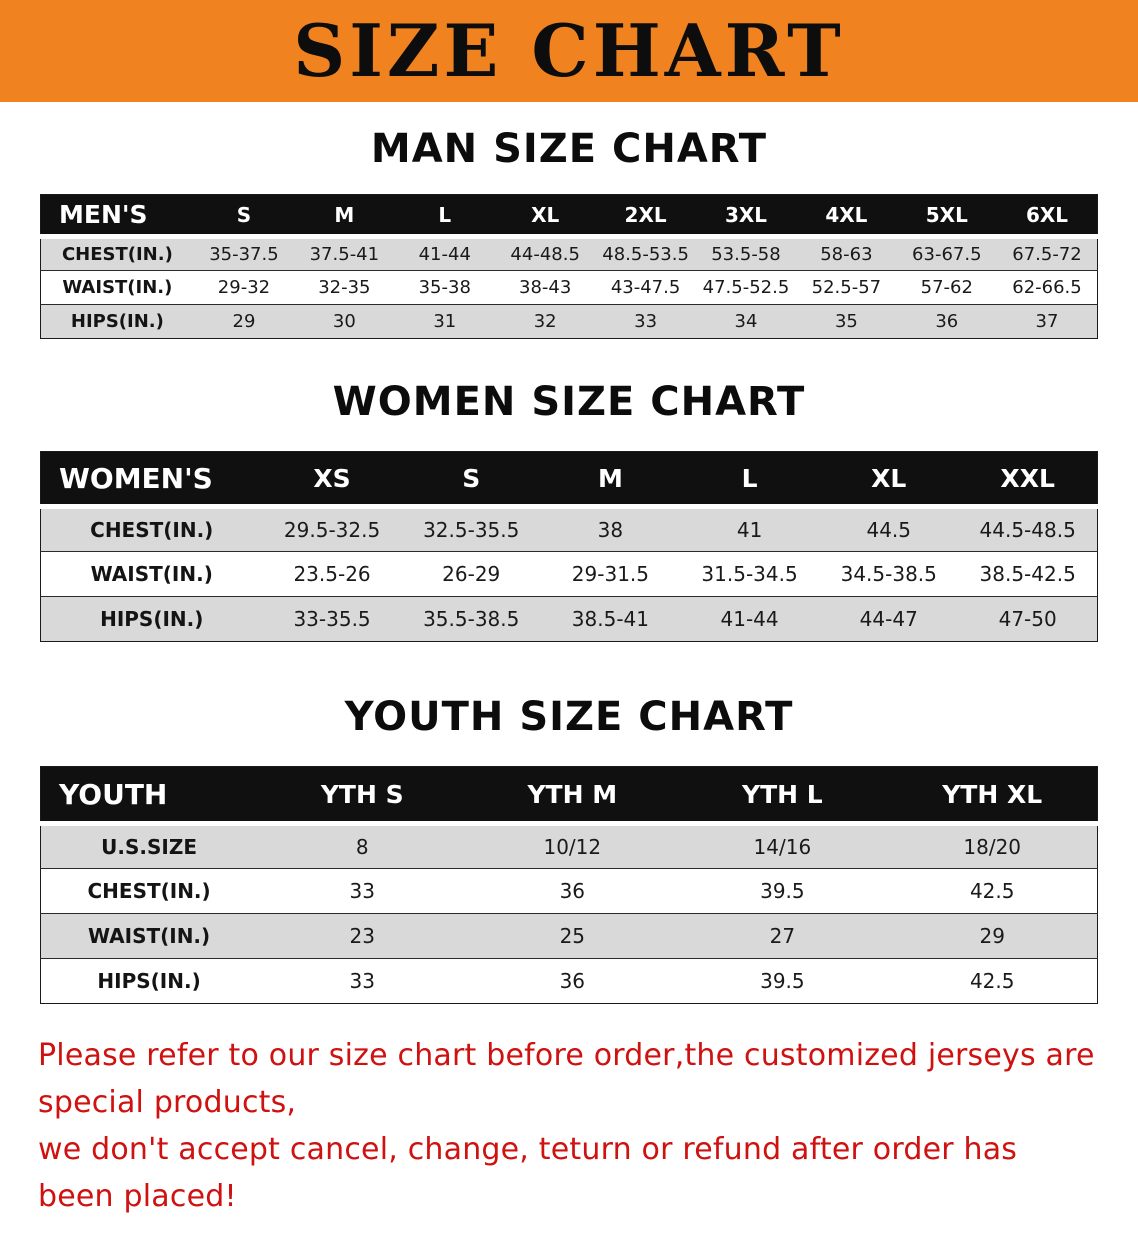 The height and width of the screenshot is (1240, 1138). What do you see at coordinates (888, 574) in the screenshot?
I see `measurement-cell: 34.5-38.5` at bounding box center [888, 574].